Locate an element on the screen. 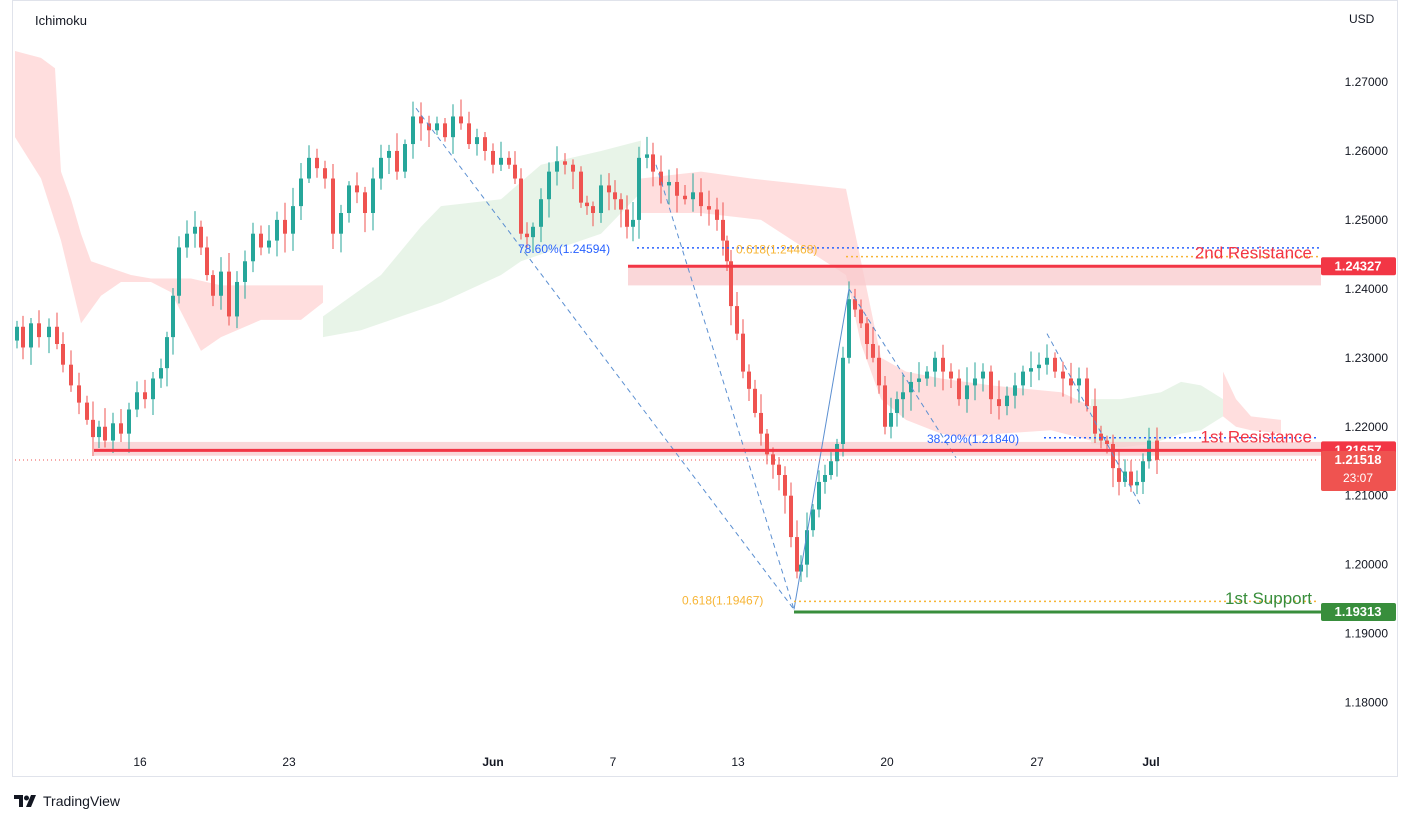  annotation-618-lower: 0.618(1.19467) is located at coordinates (722, 600).